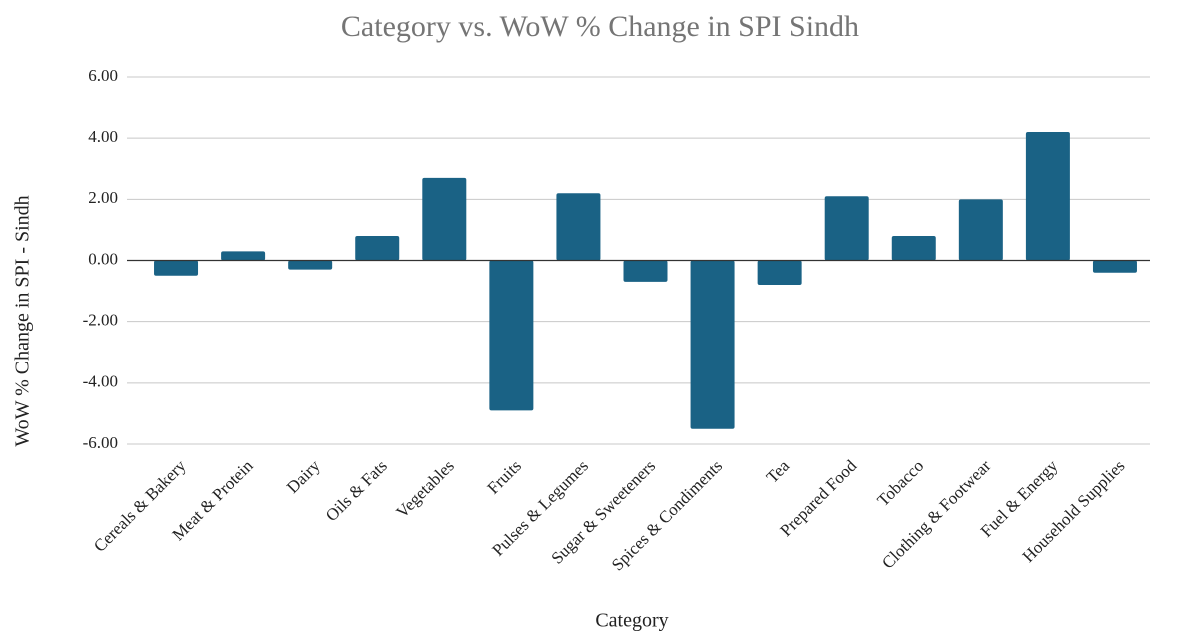 Image resolution: width=1180 pixels, height=633 pixels. I want to click on y-tick-label: -2.00, so click(100, 320).